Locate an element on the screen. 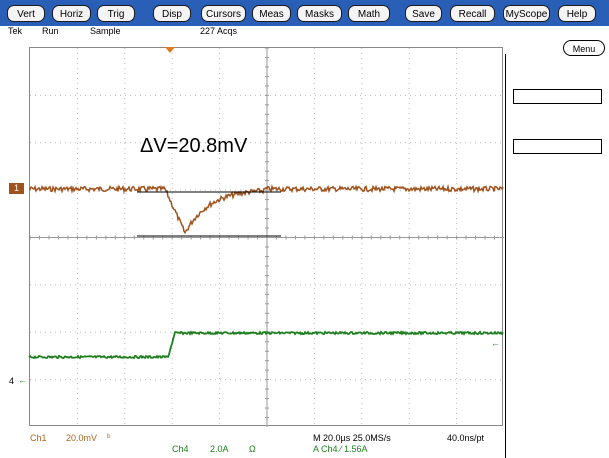 Image resolution: width=609 pixels, height=458 pixels. ch4-unit: Ω is located at coordinates (252, 449).